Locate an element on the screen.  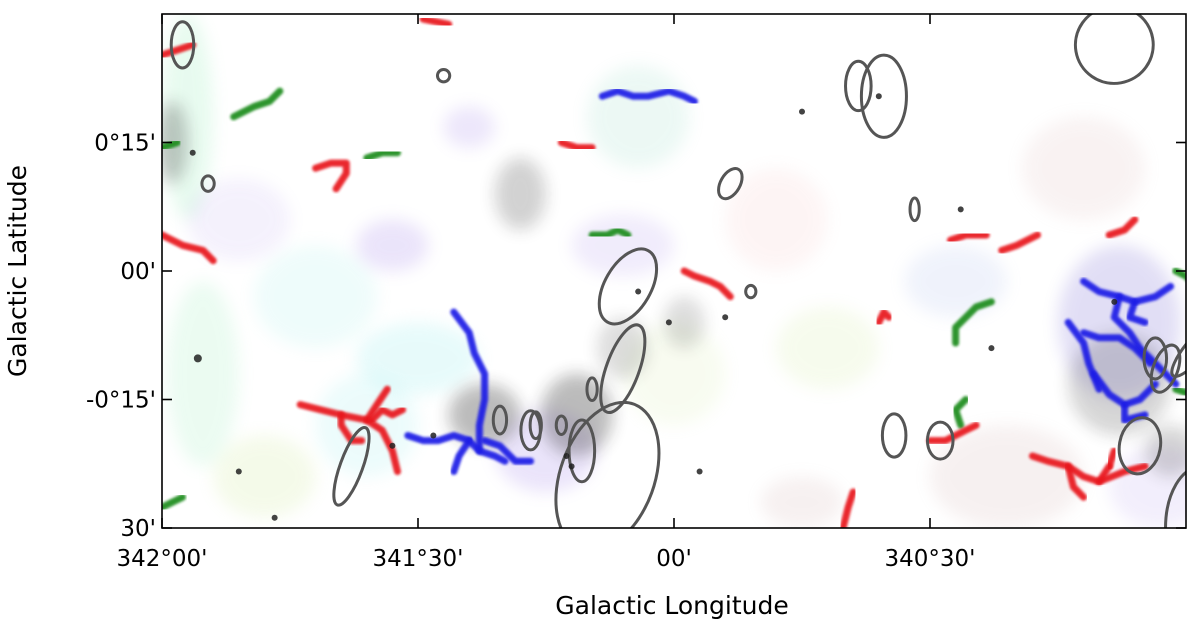
x-tick-label-2: 00' is located at coordinates (674, 559).